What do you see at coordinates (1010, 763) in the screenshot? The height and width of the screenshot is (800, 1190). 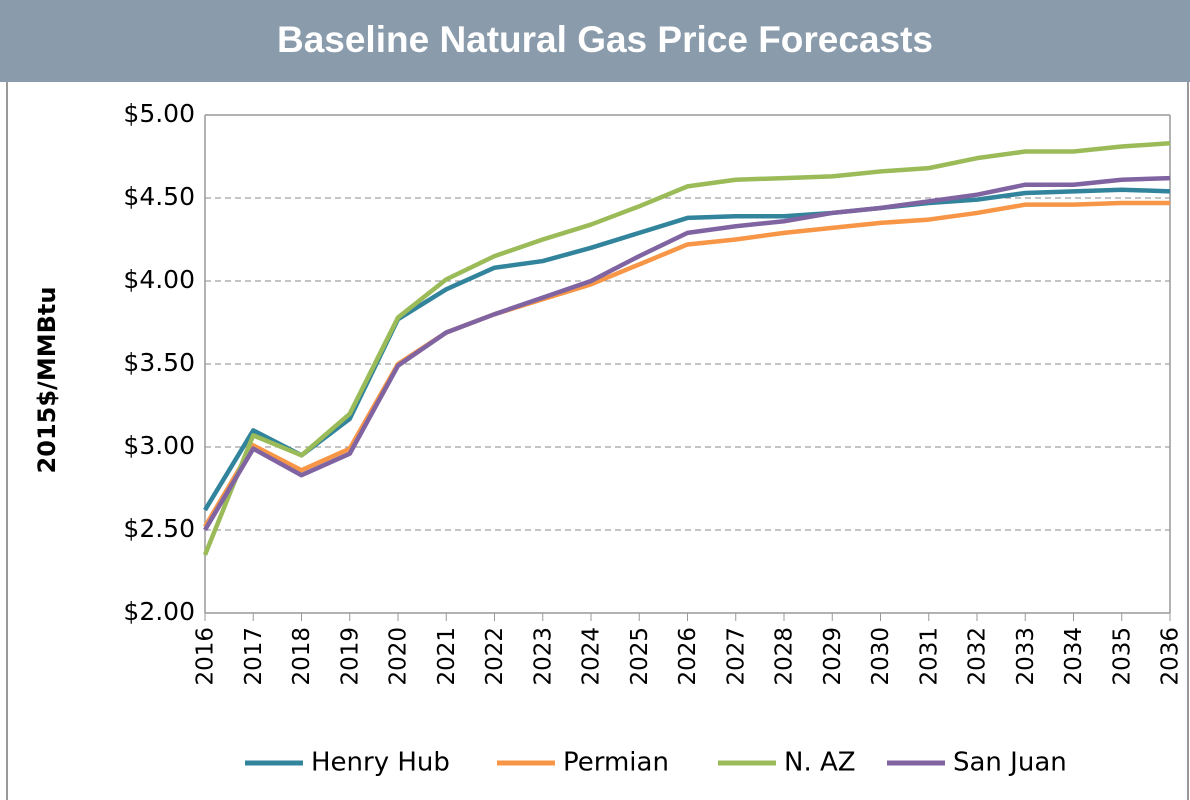 I see `legend-label: San Juan` at bounding box center [1010, 763].